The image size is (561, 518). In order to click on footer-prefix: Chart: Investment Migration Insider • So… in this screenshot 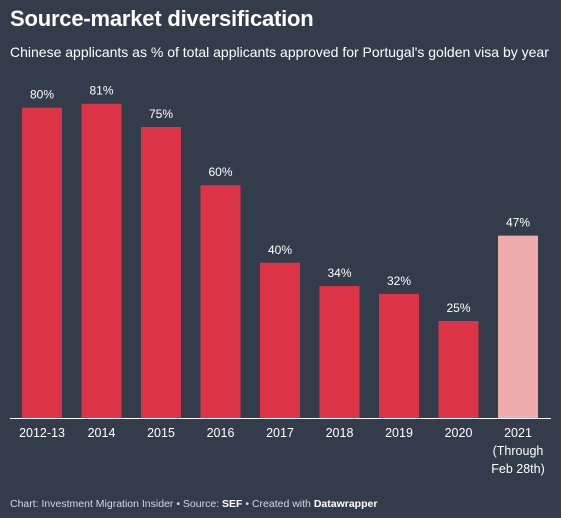, I will do `click(116, 504)`.